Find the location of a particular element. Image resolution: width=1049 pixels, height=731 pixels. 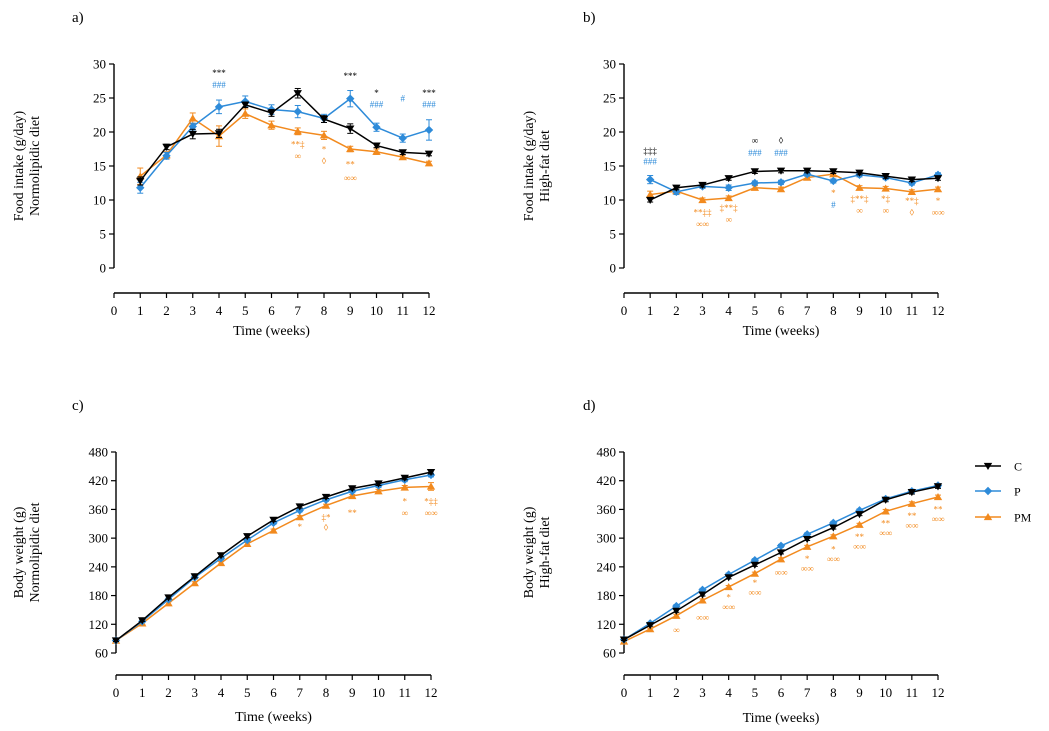

significance-marker: # is located at coordinates (403, 98).